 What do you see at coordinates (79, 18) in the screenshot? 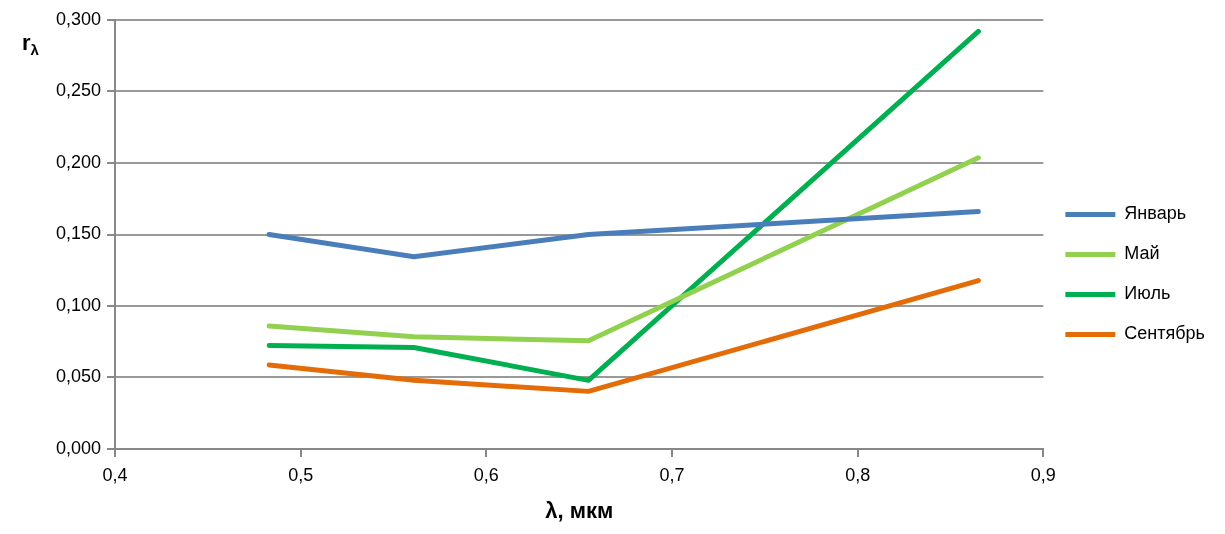
I see `y-tick-label: 0,300` at bounding box center [79, 18].